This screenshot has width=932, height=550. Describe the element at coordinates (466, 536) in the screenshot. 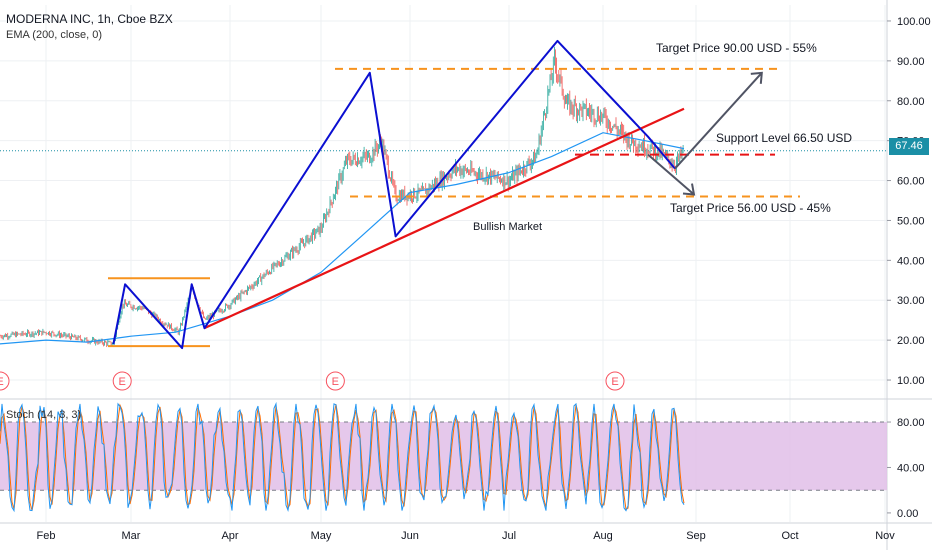

I see `x-axis-ticks: Feb Mar Apr May Jun Jul Aug Sep Oct Nov` at that location.